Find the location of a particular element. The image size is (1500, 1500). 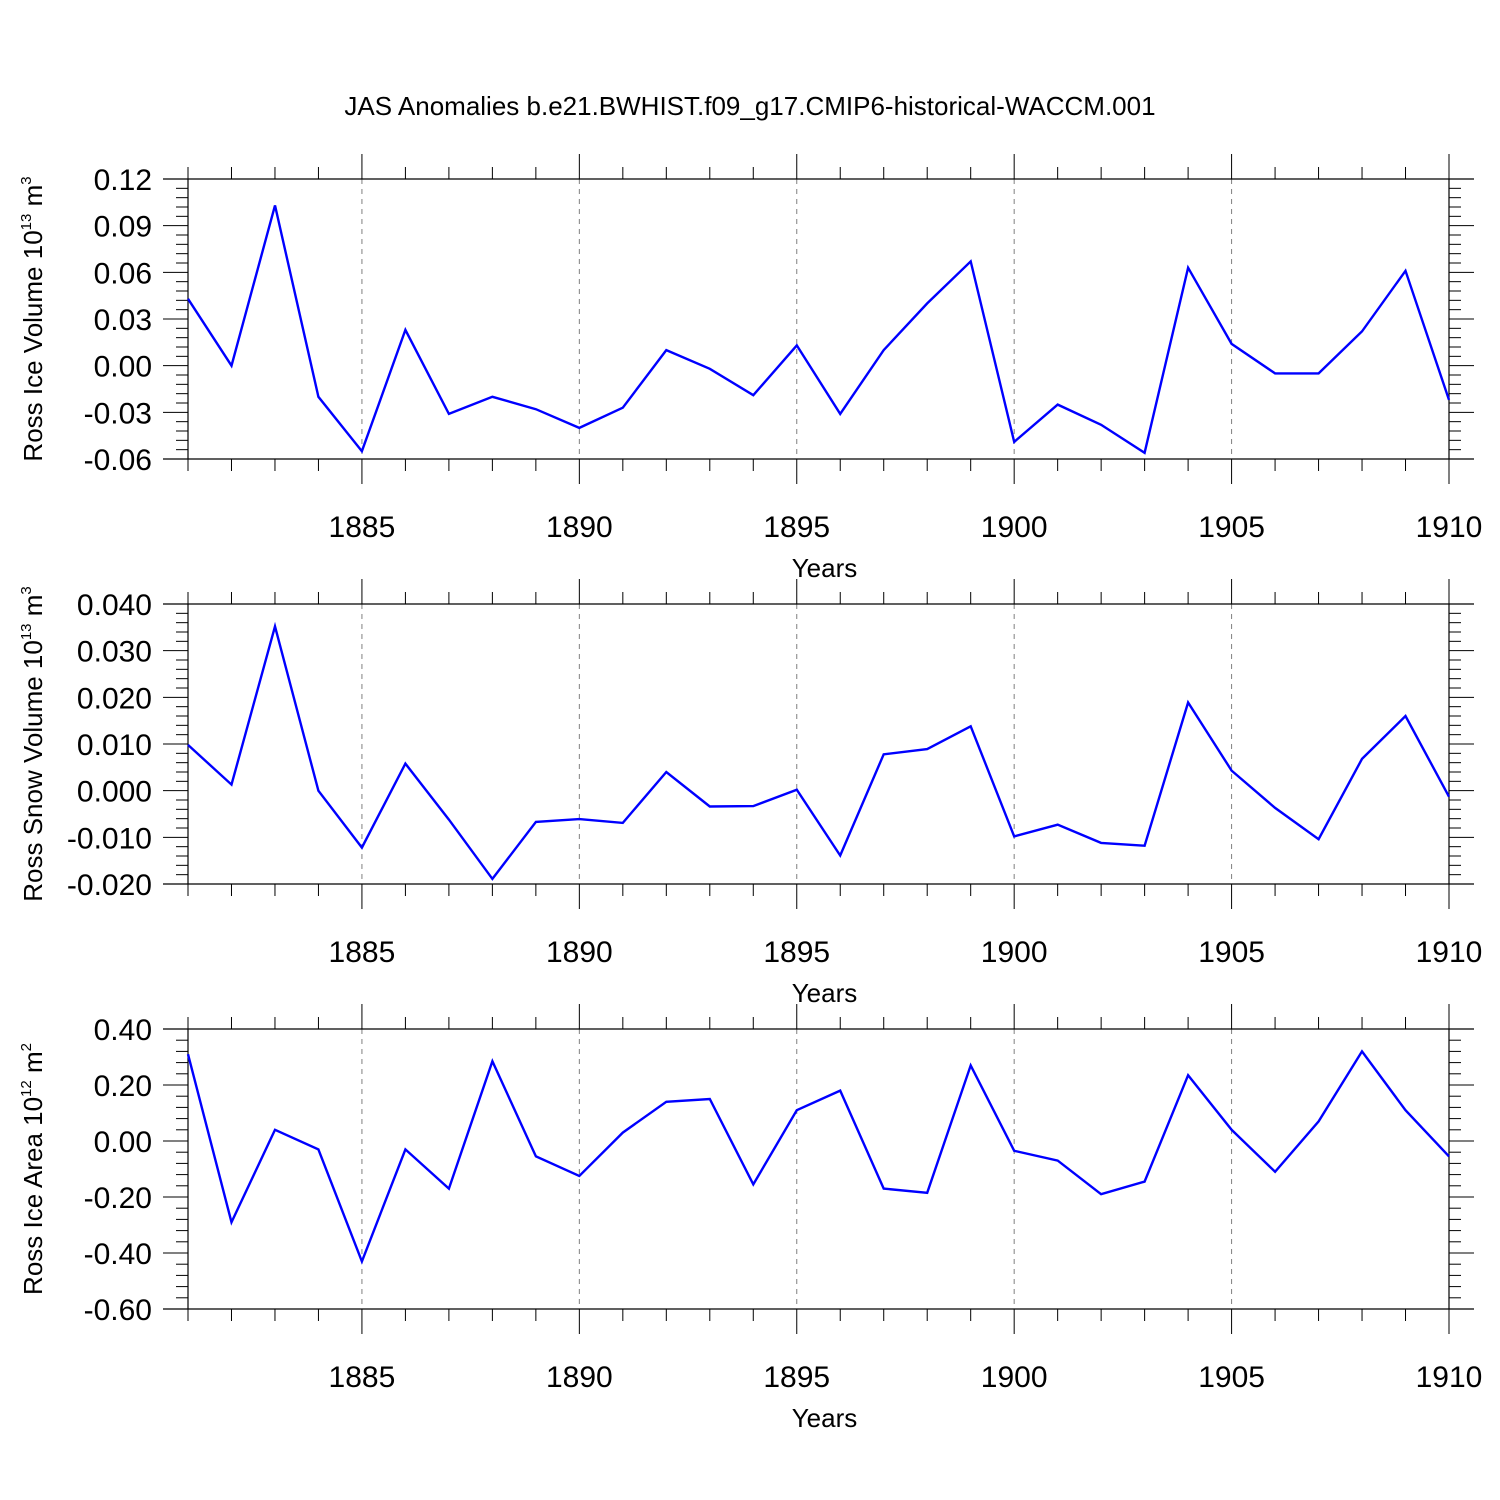

y-tick-label: 0.03 is located at coordinates (123, 320).